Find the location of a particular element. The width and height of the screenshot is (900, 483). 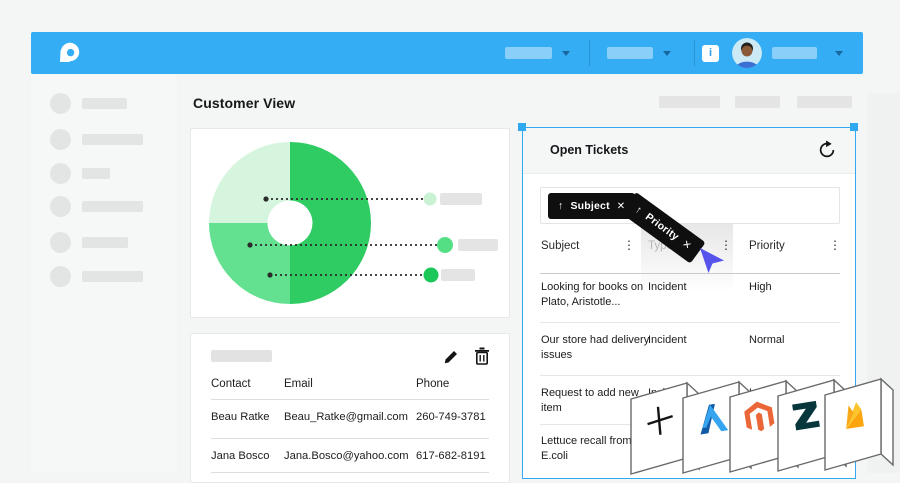

col-header-subject: Subject is located at coordinates (560, 246).